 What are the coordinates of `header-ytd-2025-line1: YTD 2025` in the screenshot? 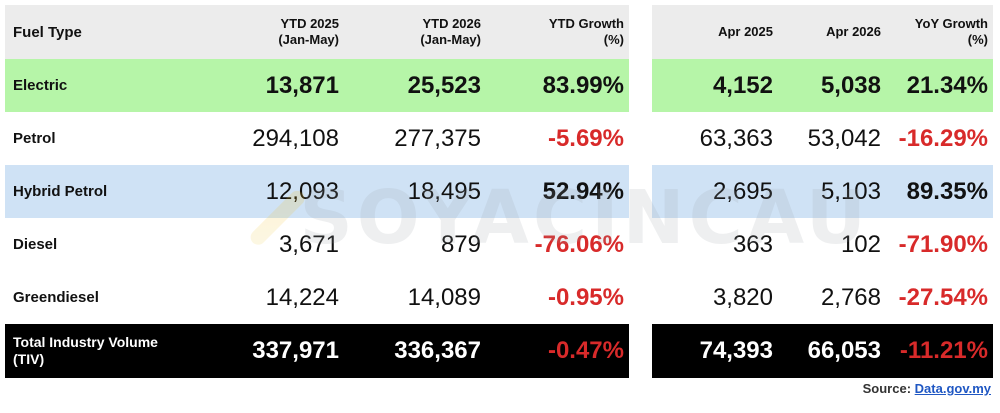 It's located at (309, 23).